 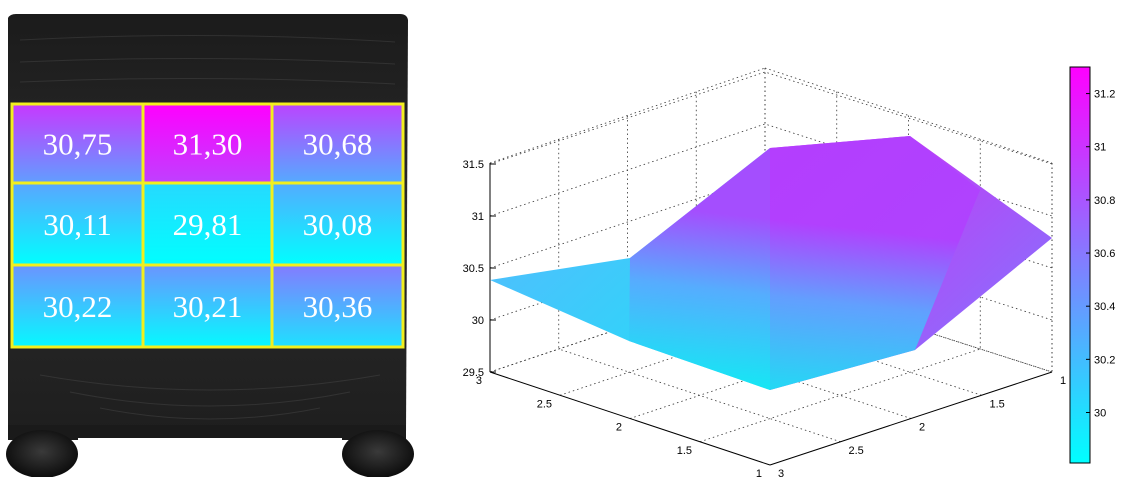 What do you see at coordinates (1080, 265) in the screenshot?
I see `colorbar-scale` at bounding box center [1080, 265].